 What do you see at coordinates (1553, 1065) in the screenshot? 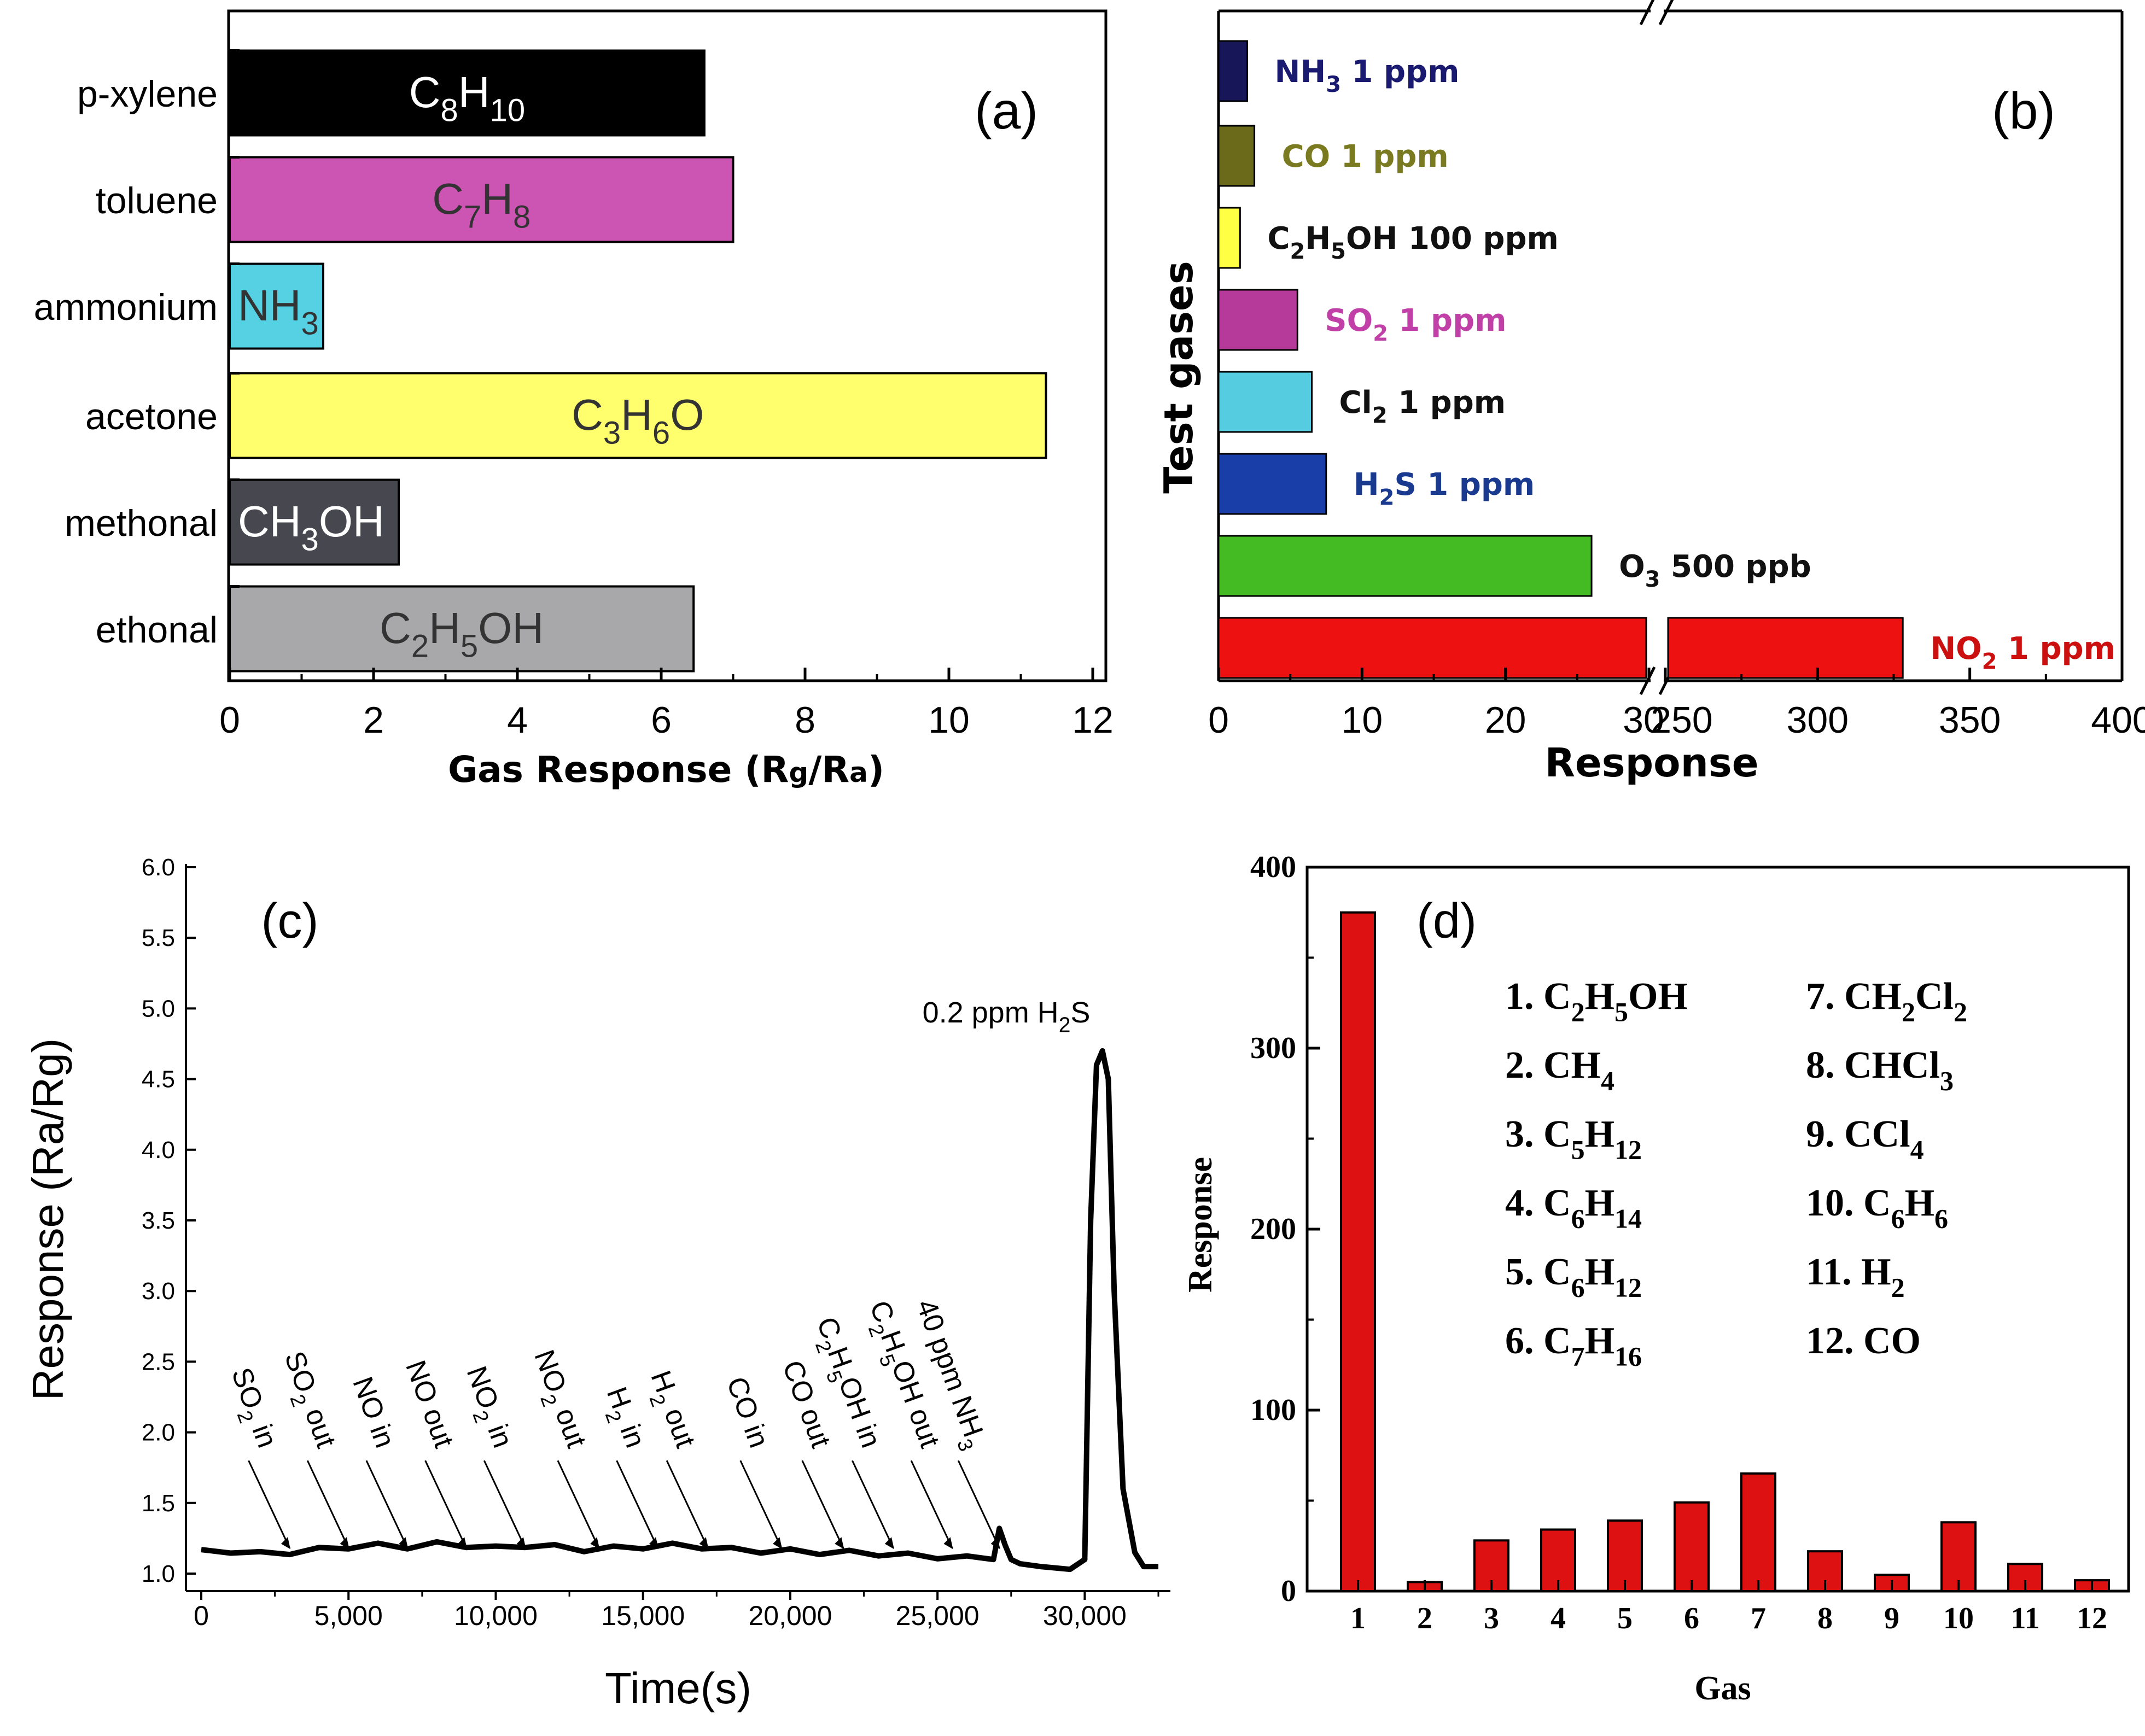
I see `legend-entry-part: 2. CH` at bounding box center [1553, 1065].